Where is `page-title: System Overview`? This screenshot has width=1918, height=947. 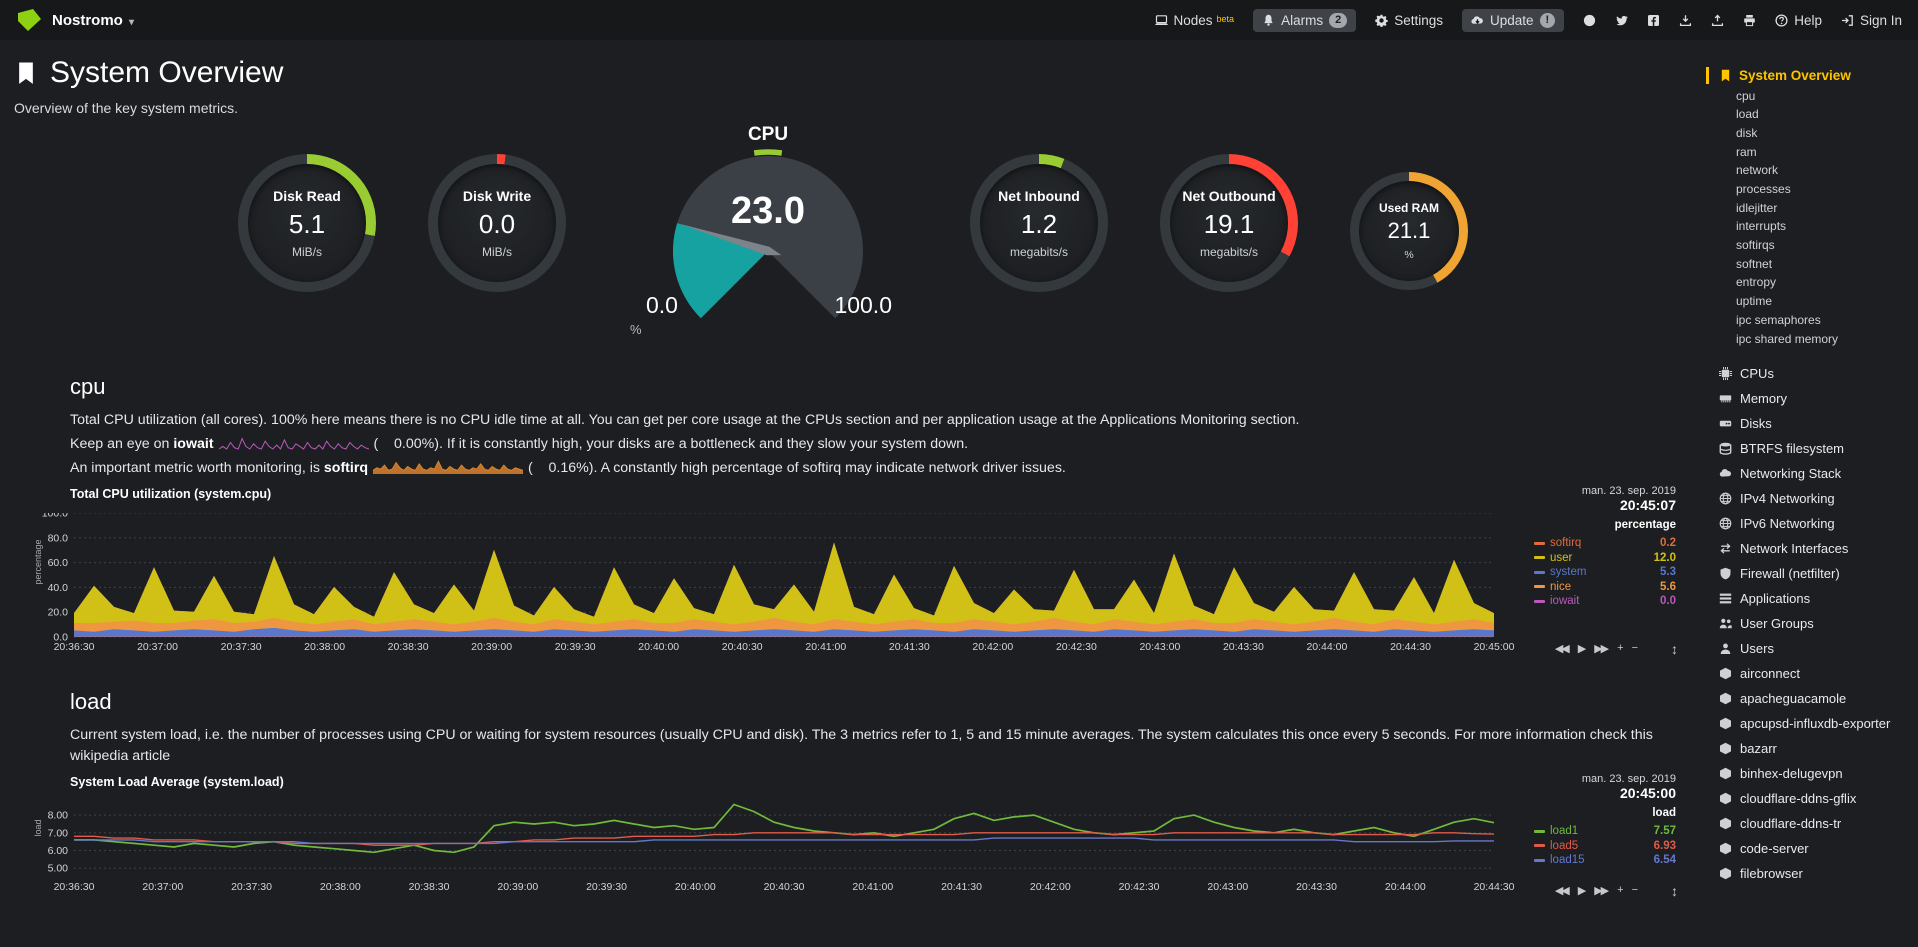
page-title: System Overview is located at coordinates (167, 72).